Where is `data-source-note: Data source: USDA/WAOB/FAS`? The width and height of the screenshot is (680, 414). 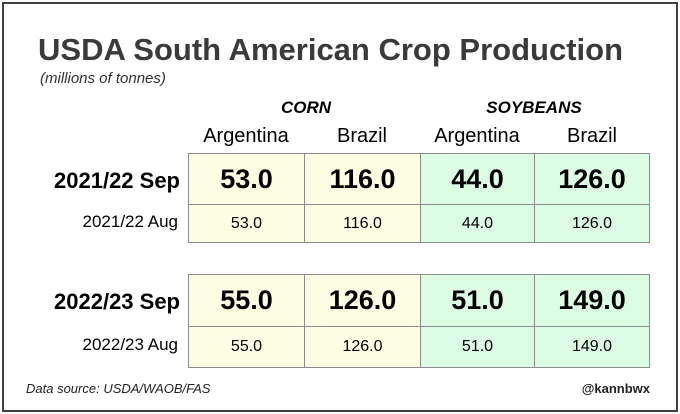
data-source-note: Data source: USDA/WAOB/FAS is located at coordinates (118, 388).